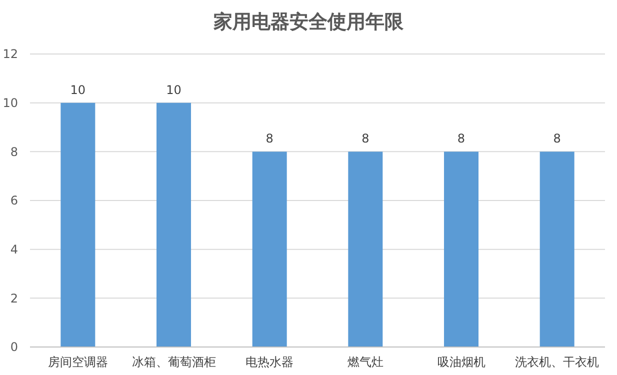 This screenshot has height=375, width=617. Describe the element at coordinates (270, 362) in the screenshot. I see `x-tick-label: 电热水器` at that location.